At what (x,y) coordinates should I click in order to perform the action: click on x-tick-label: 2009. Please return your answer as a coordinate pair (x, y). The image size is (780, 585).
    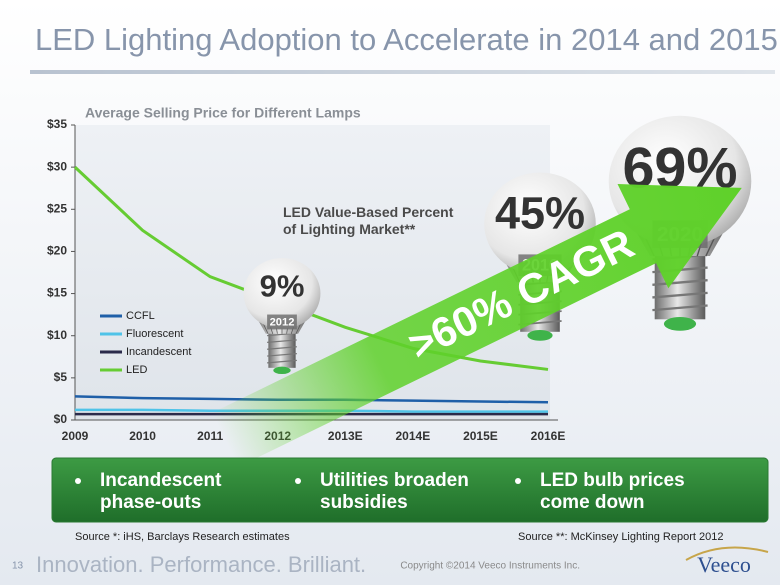
    Looking at the image, I should click on (75, 436).